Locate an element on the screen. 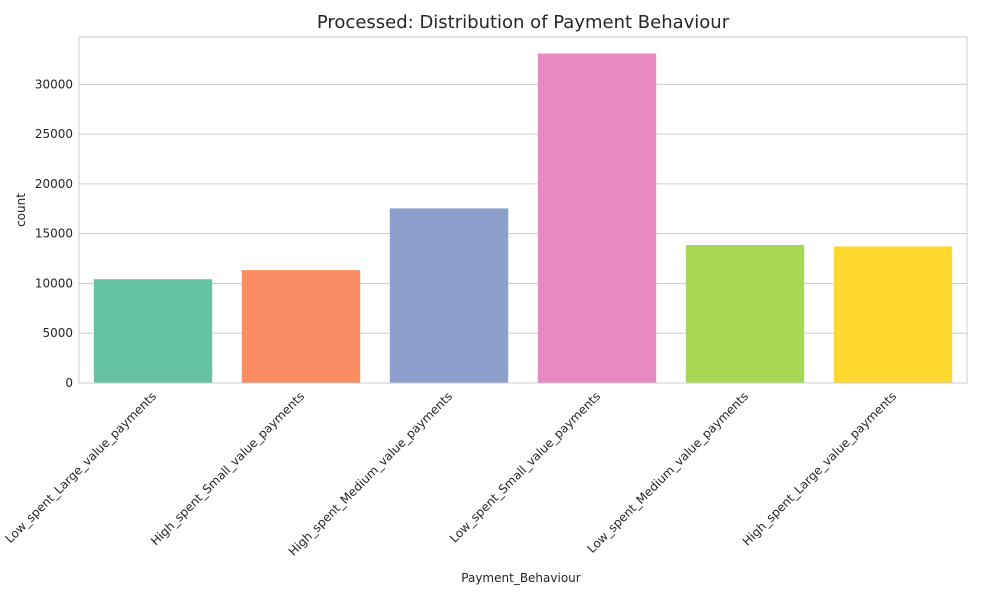  x-tick-label: High_spent_Medium_value_payments is located at coordinates (370, 473).